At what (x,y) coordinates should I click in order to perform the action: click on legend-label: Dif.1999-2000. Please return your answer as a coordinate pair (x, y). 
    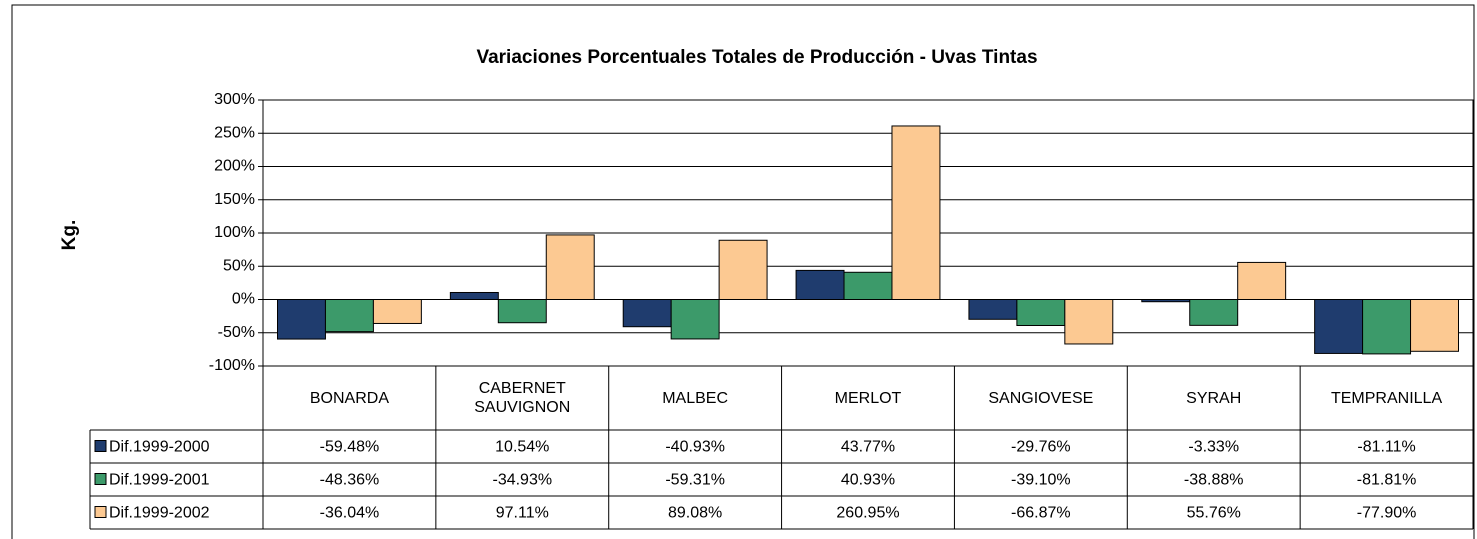
    Looking at the image, I should click on (159, 447).